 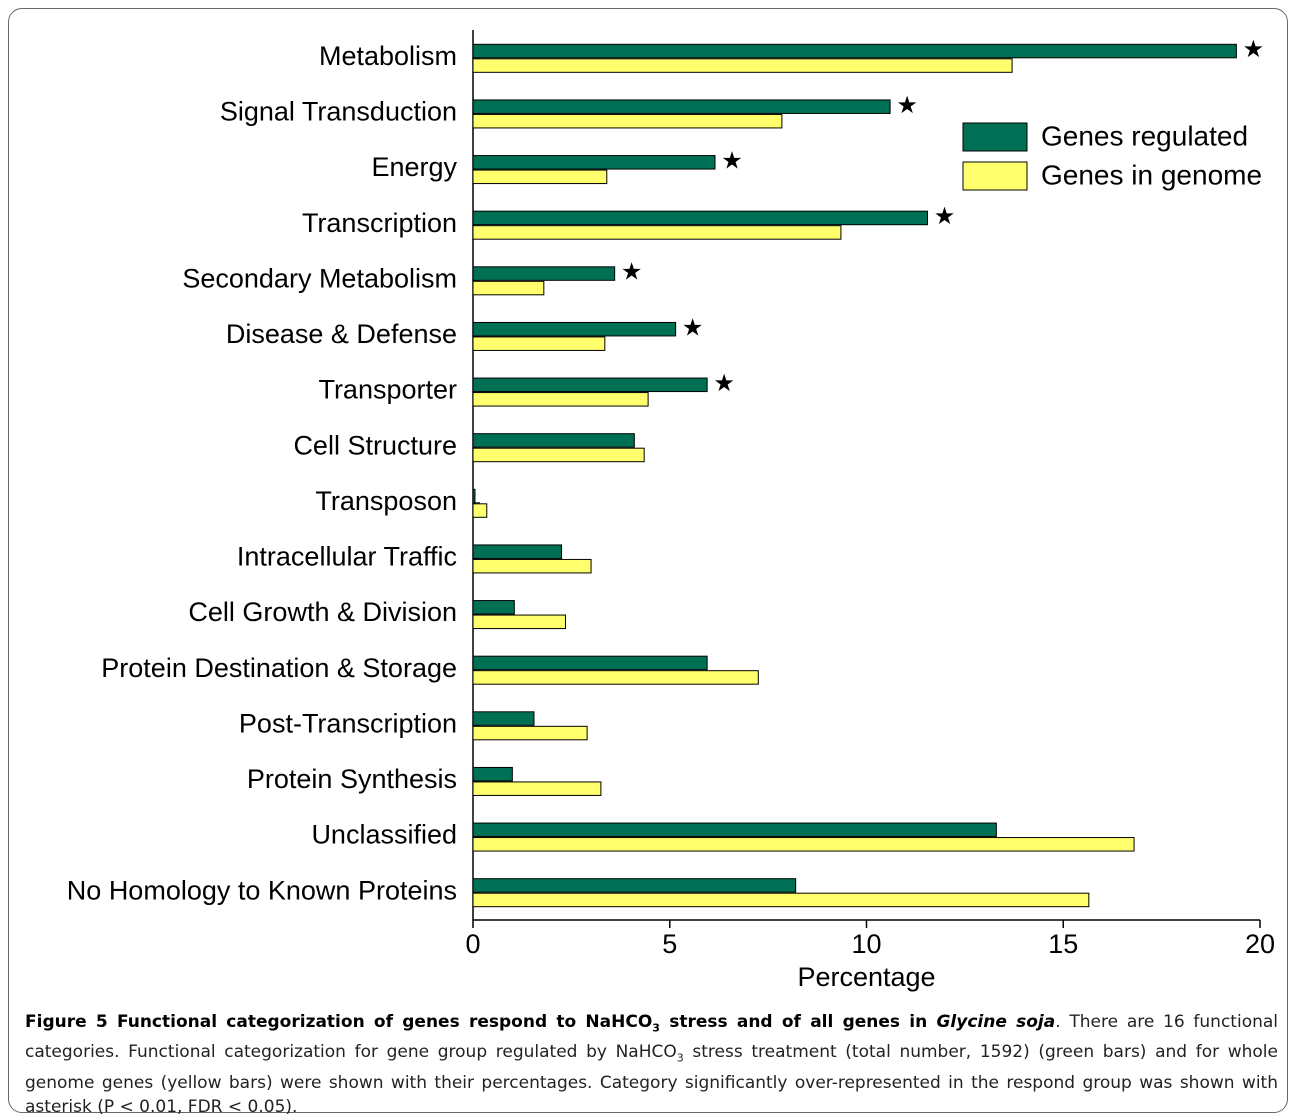 I want to click on y-tick-label: Post-Transcription, so click(x=348, y=723).